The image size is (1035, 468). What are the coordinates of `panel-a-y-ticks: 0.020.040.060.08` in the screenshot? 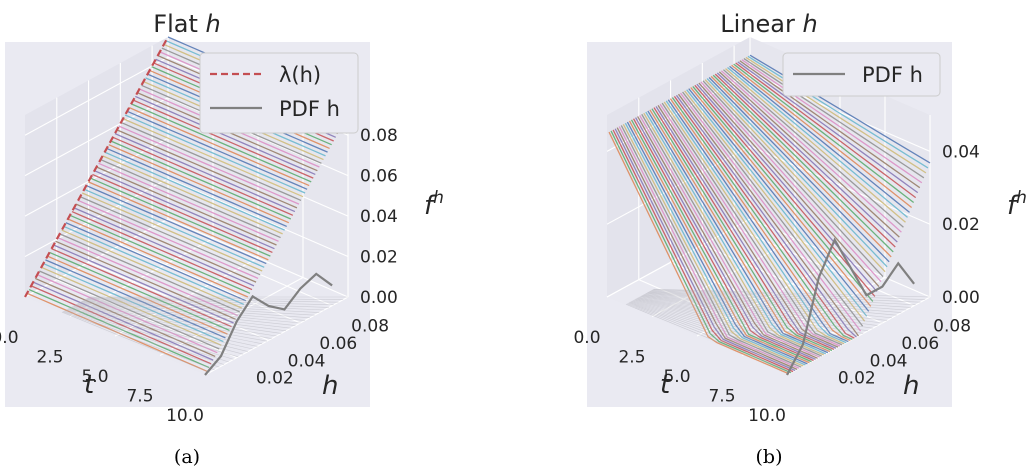 It's located at (322, 353).